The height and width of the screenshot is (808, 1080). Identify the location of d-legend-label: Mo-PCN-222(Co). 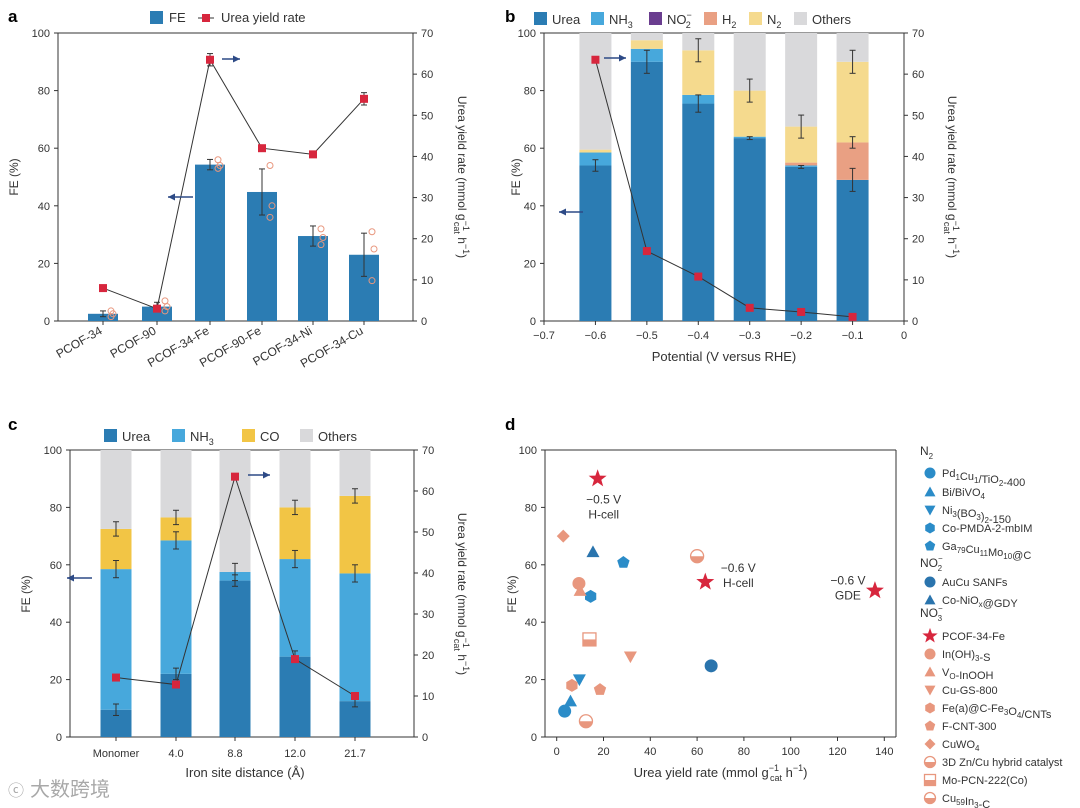
(985, 781).